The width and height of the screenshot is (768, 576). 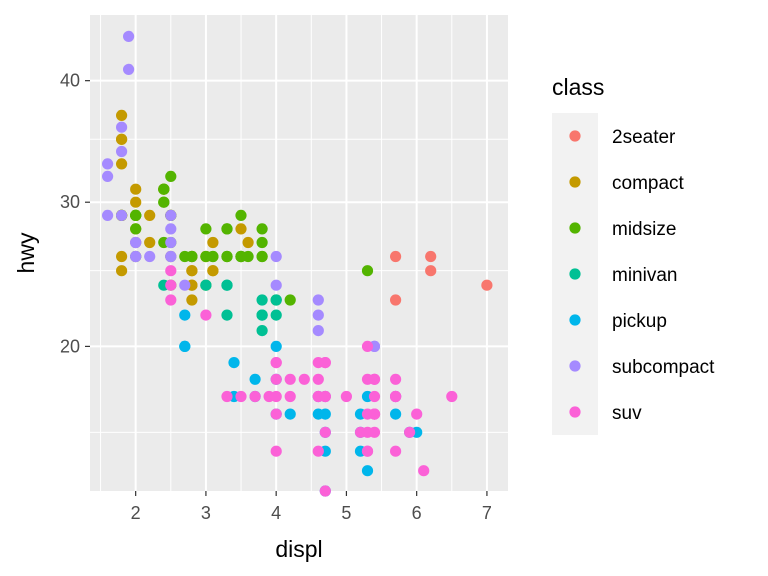 I want to click on legend-key-subcompact, so click(x=575, y=366).